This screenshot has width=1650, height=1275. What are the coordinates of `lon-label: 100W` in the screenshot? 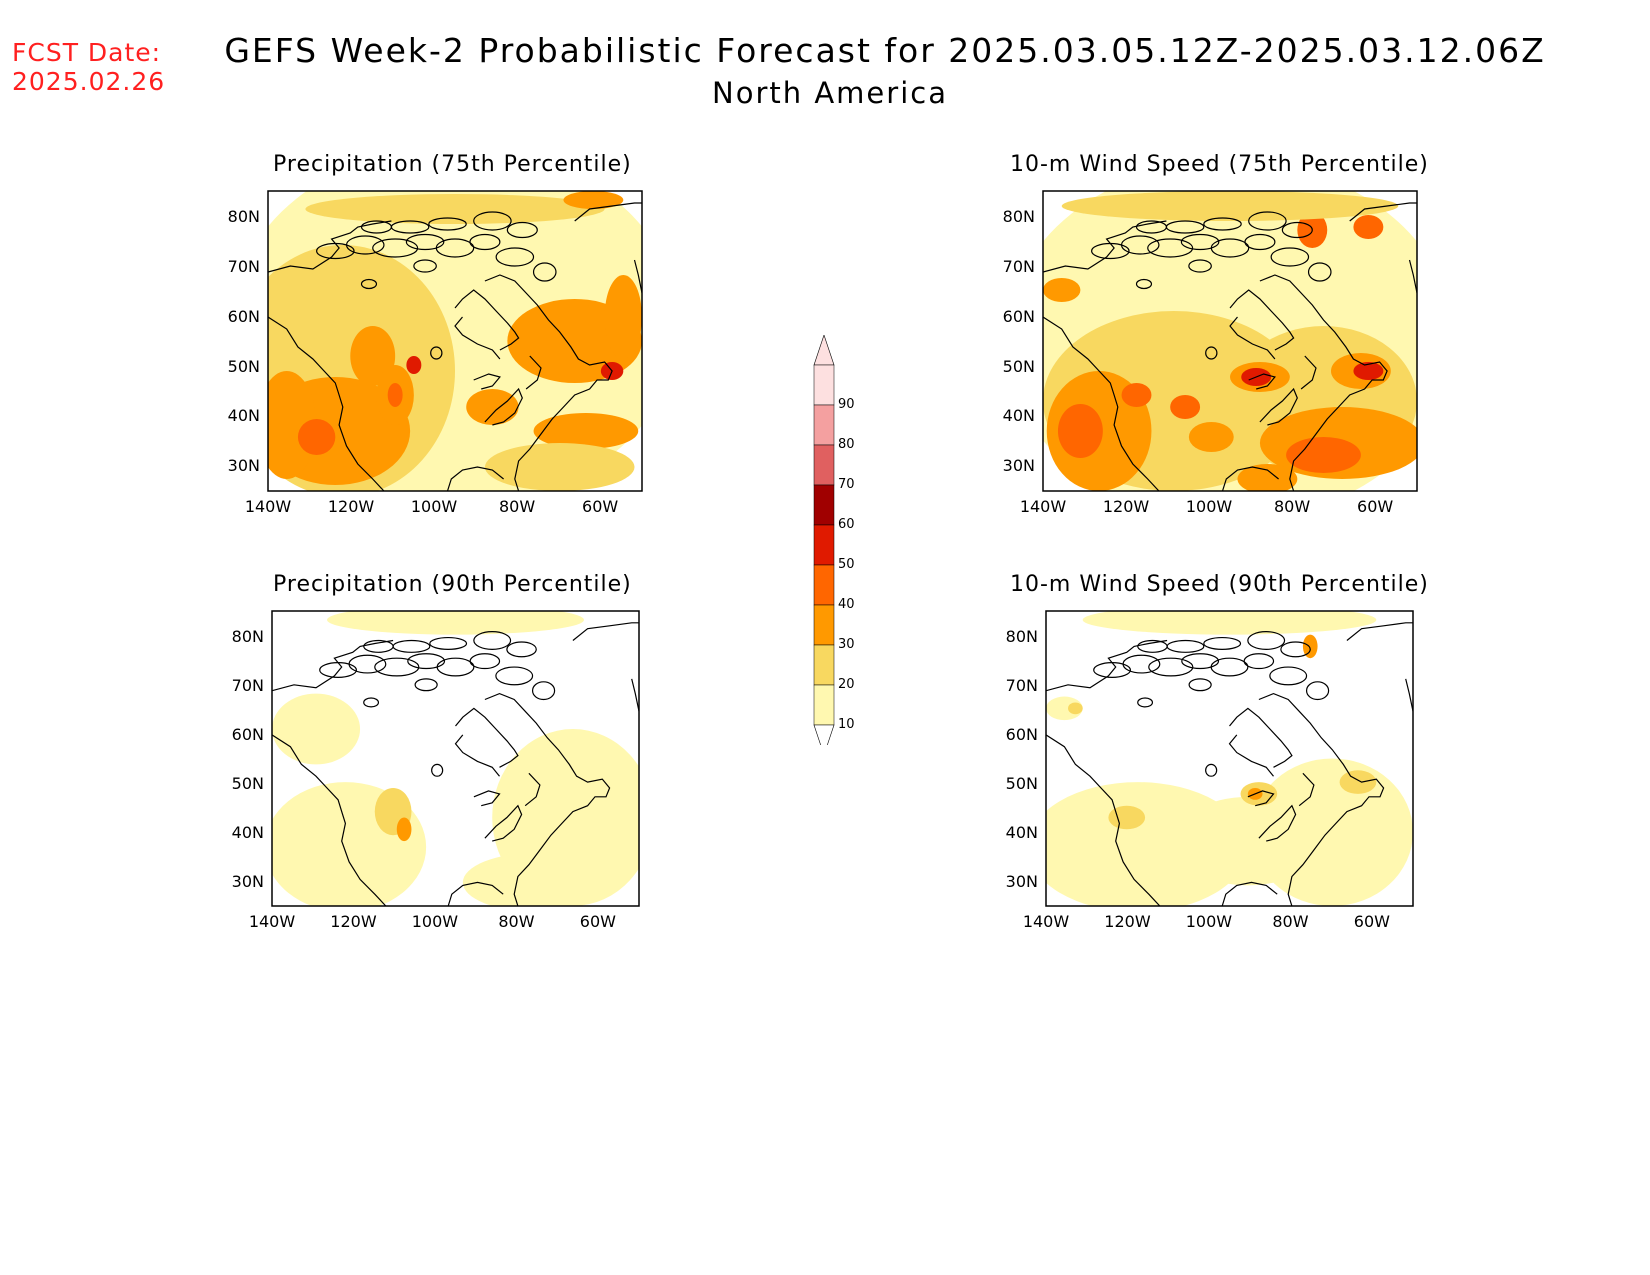 It's located at (435, 921).